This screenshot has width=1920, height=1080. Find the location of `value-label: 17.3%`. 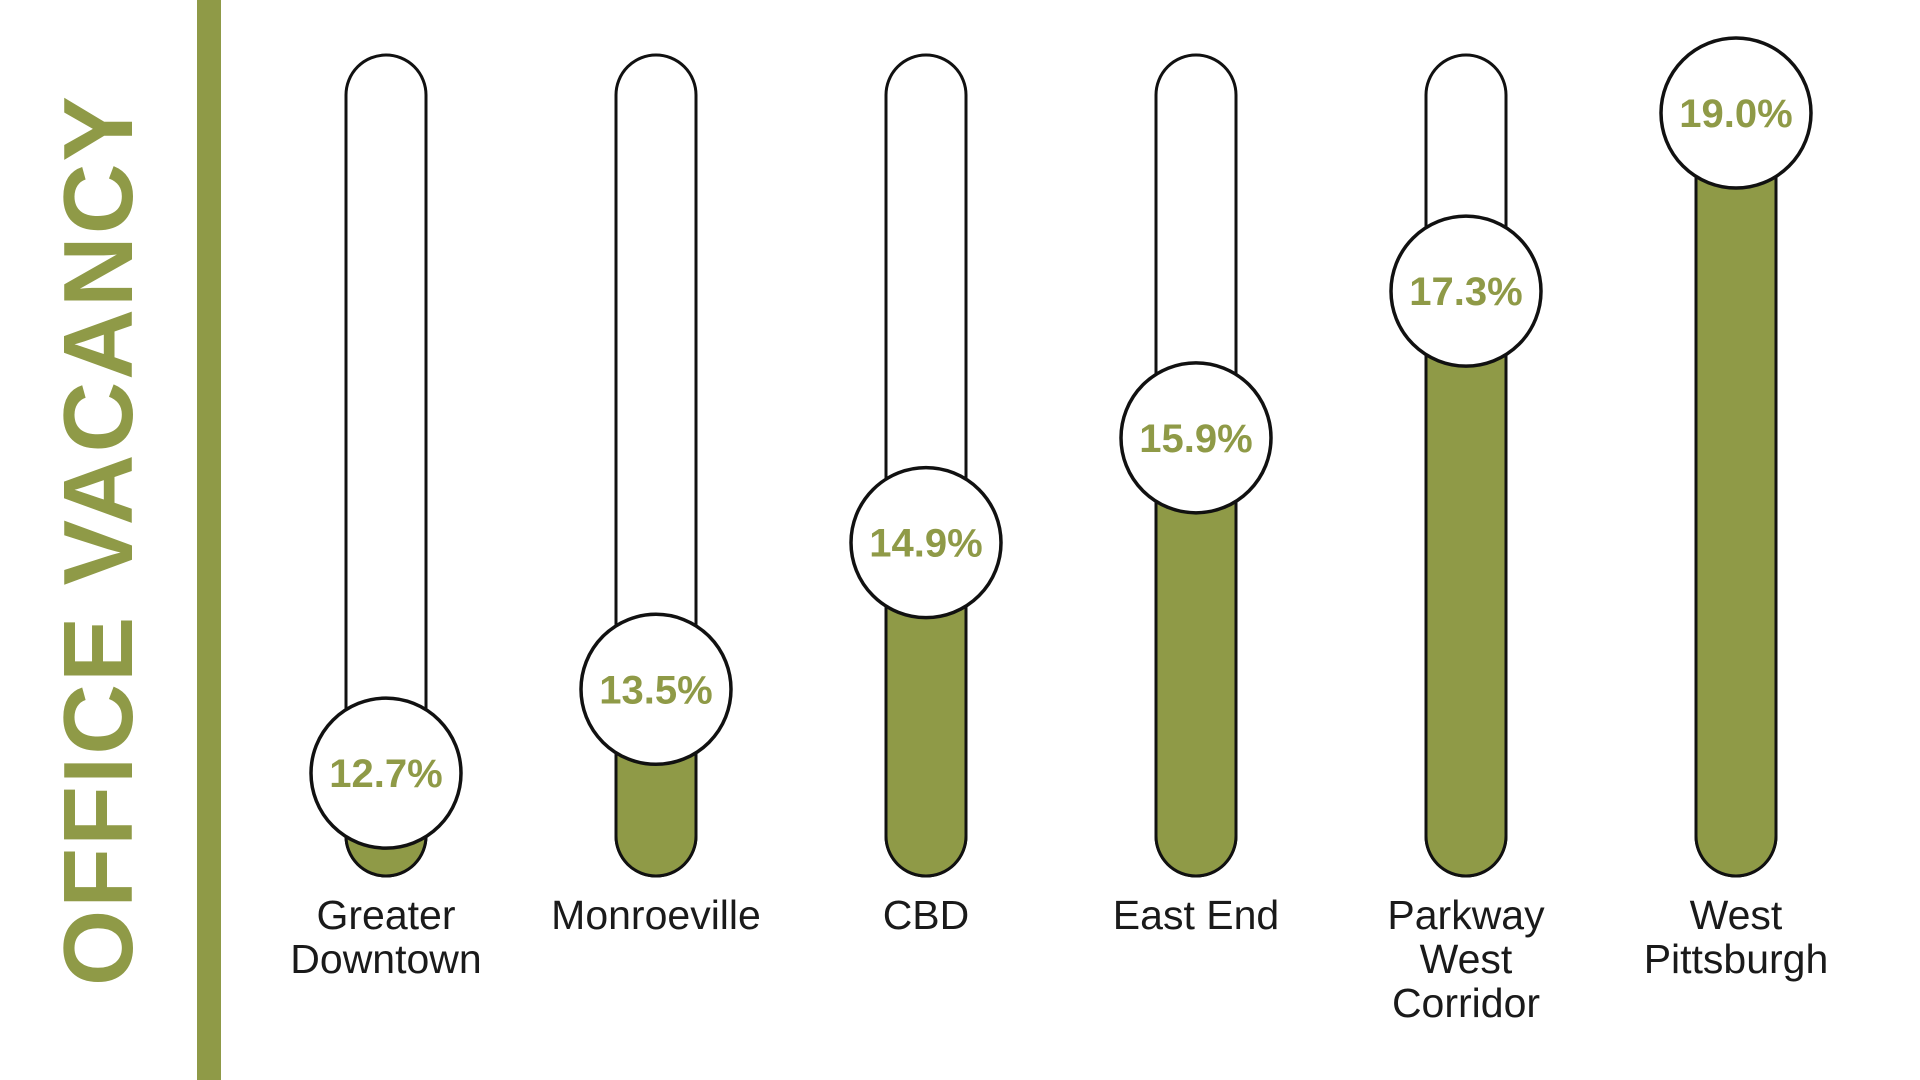

value-label: 17.3% is located at coordinates (1465, 292).